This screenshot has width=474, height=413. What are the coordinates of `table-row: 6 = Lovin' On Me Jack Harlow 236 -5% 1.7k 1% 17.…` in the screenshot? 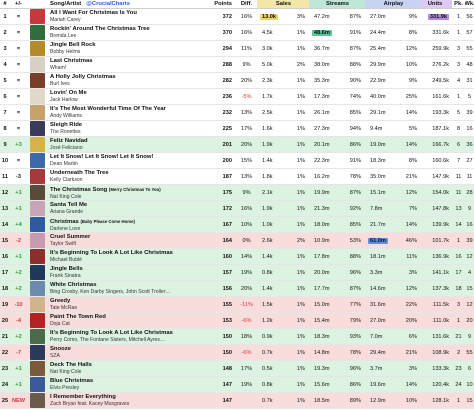 It's located at (237, 97).